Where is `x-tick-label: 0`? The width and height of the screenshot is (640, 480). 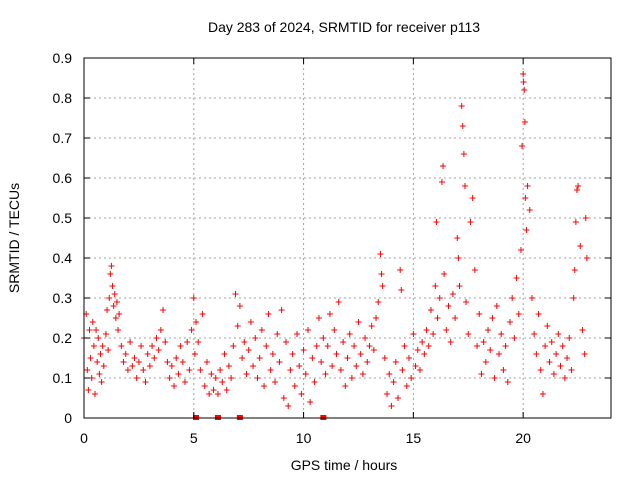 x-tick-label: 0 is located at coordinates (84, 438).